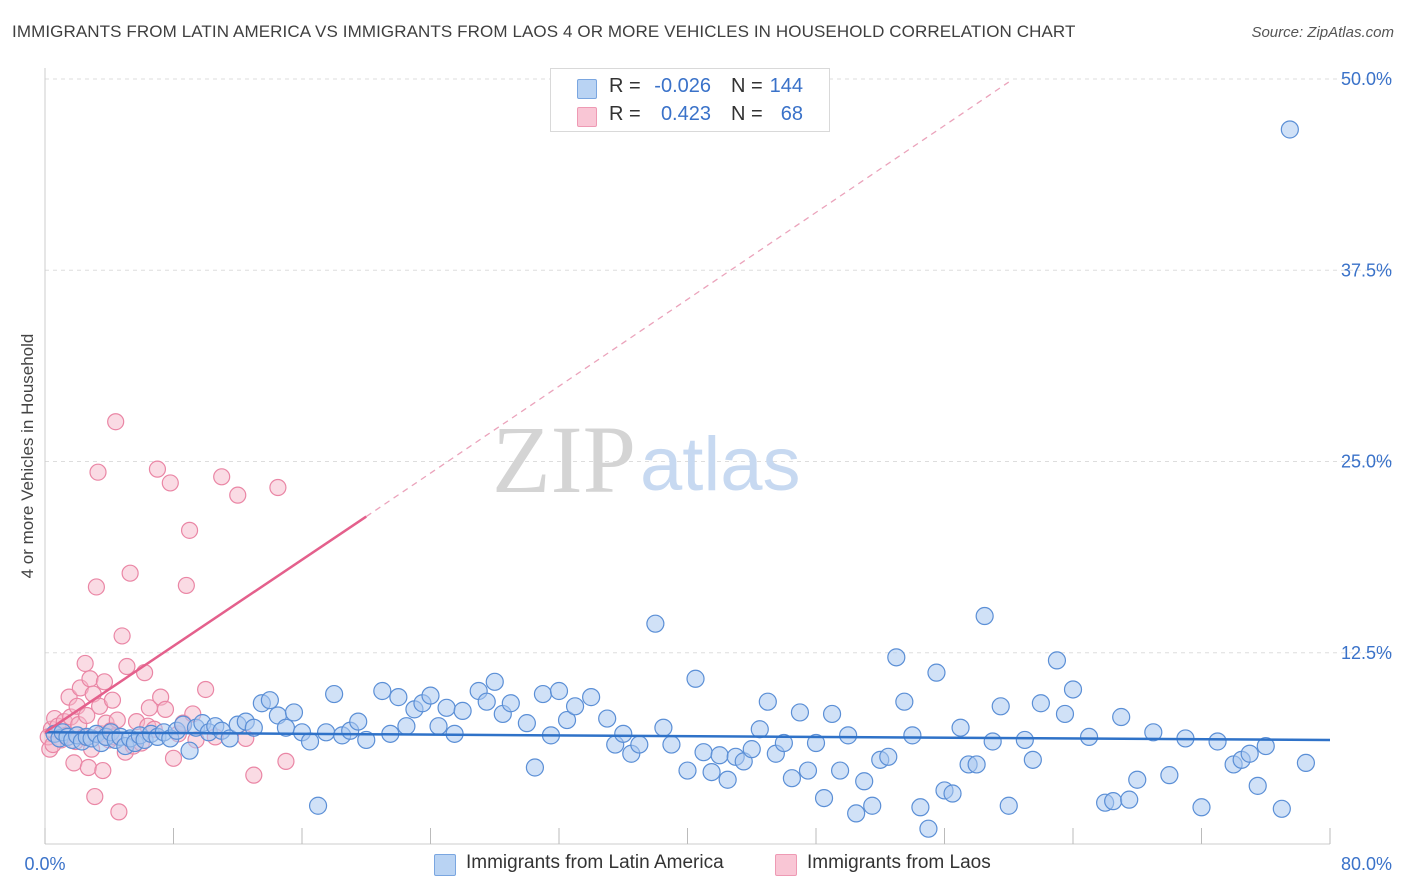 The height and width of the screenshot is (892, 1406). What do you see at coordinates (682, 86) in the screenshot?
I see `legend-r-value: -0.026` at bounding box center [682, 86].